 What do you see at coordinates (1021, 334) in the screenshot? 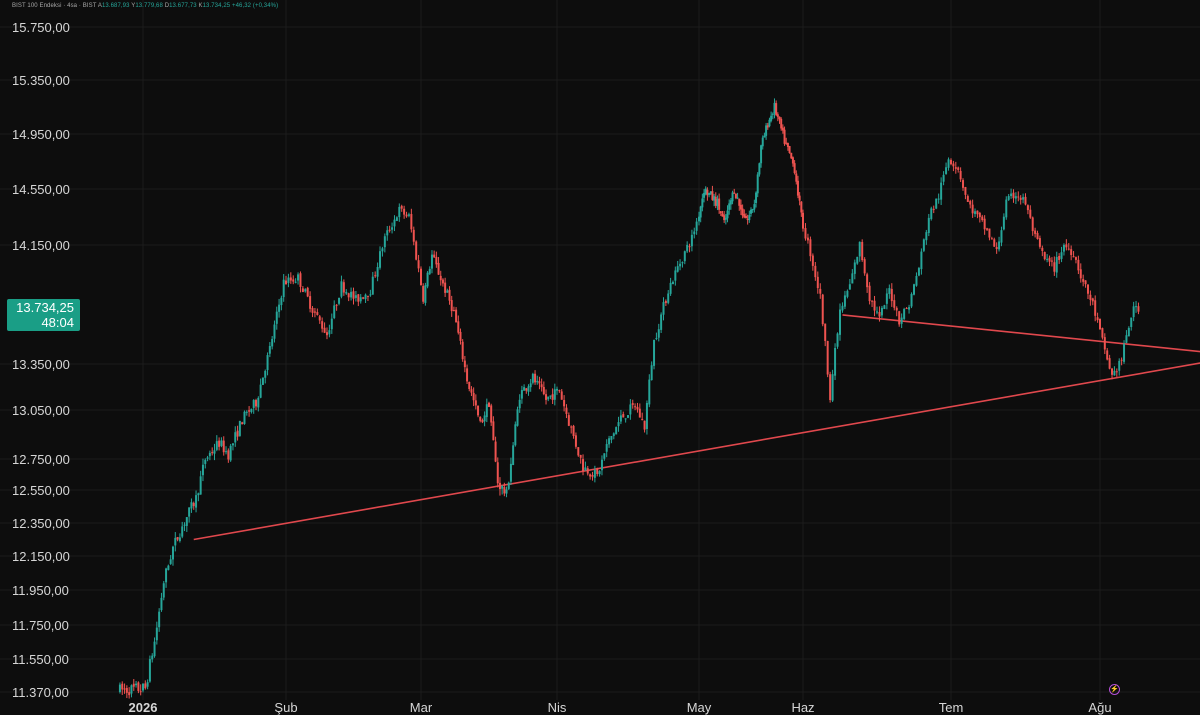
I see `trendline-neckline` at bounding box center [1021, 334].